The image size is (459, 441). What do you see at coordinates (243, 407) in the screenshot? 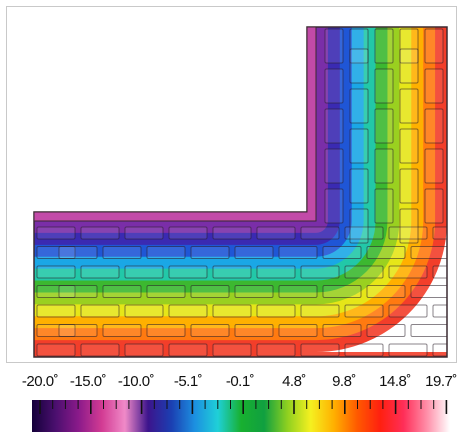
I see `colorbar-ticks` at bounding box center [243, 407].